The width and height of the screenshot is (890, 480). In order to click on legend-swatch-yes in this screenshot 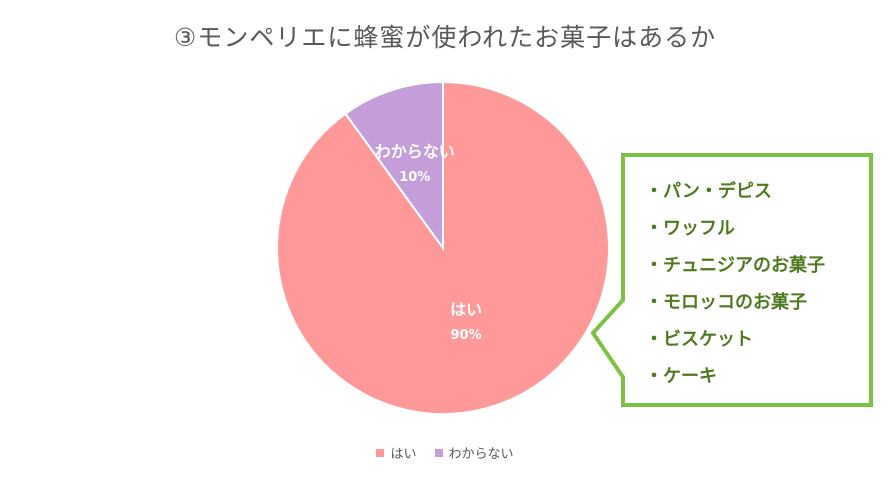, I will do `click(380, 452)`.